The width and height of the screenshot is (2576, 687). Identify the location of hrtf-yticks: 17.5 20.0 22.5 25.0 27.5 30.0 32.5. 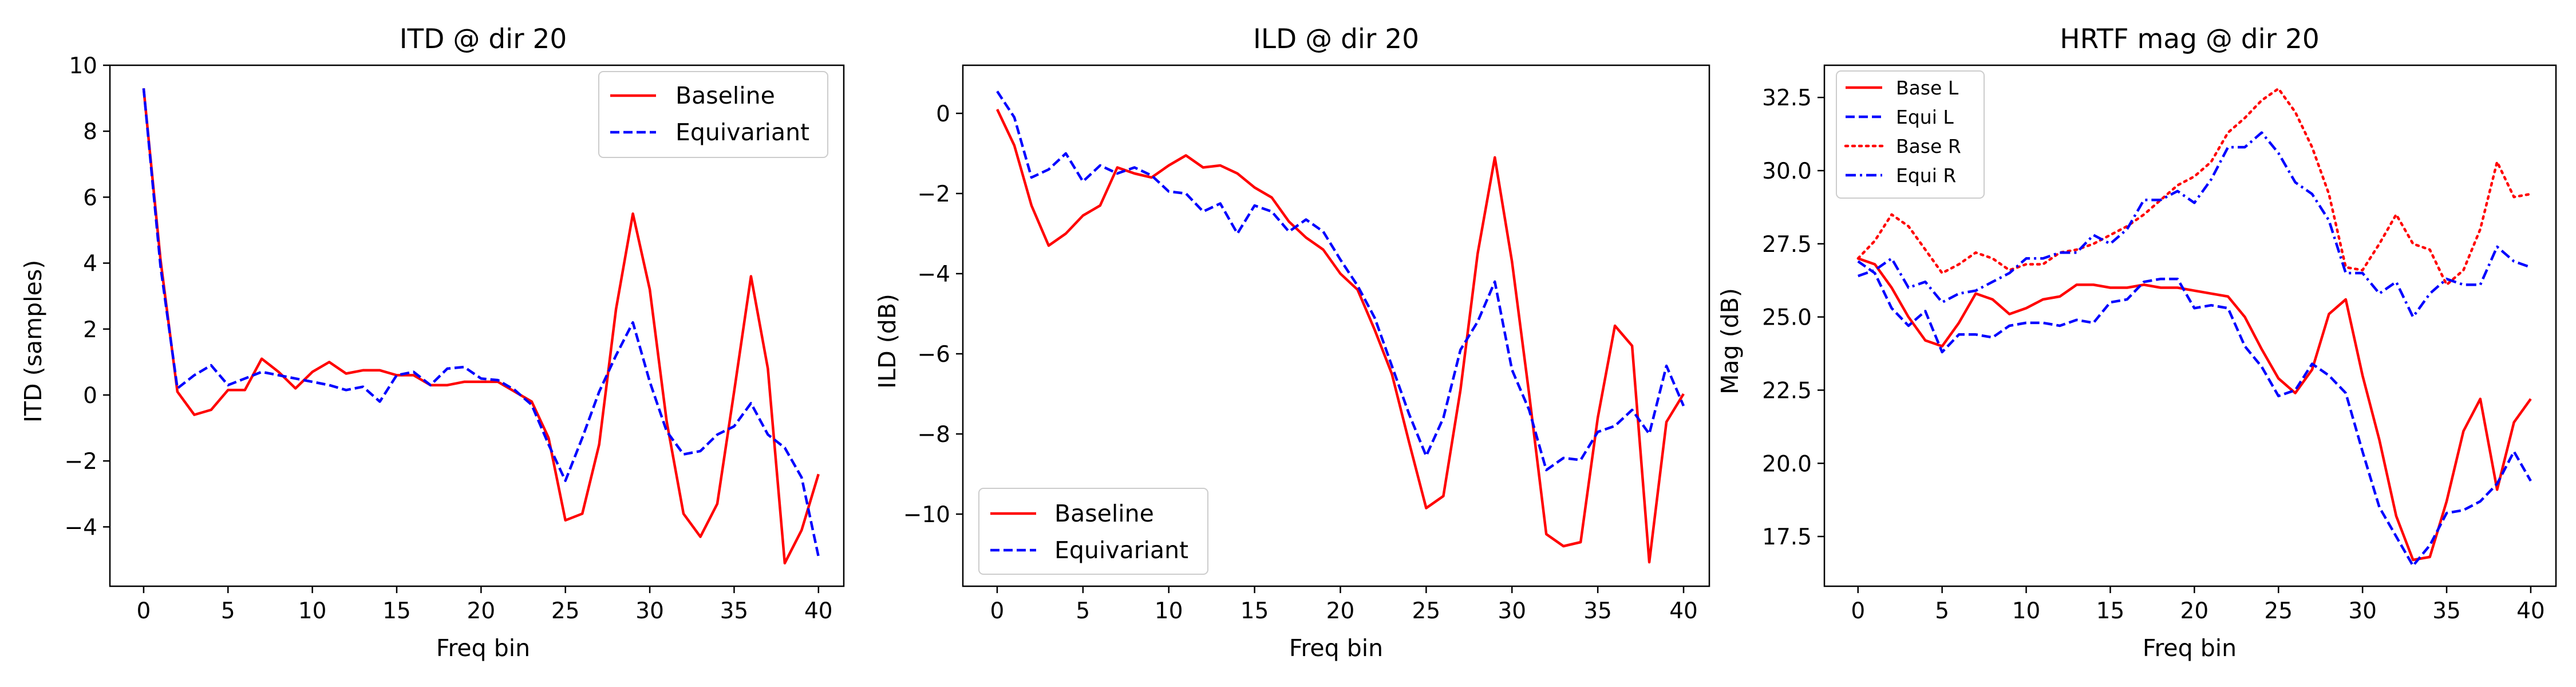
(1793, 317).